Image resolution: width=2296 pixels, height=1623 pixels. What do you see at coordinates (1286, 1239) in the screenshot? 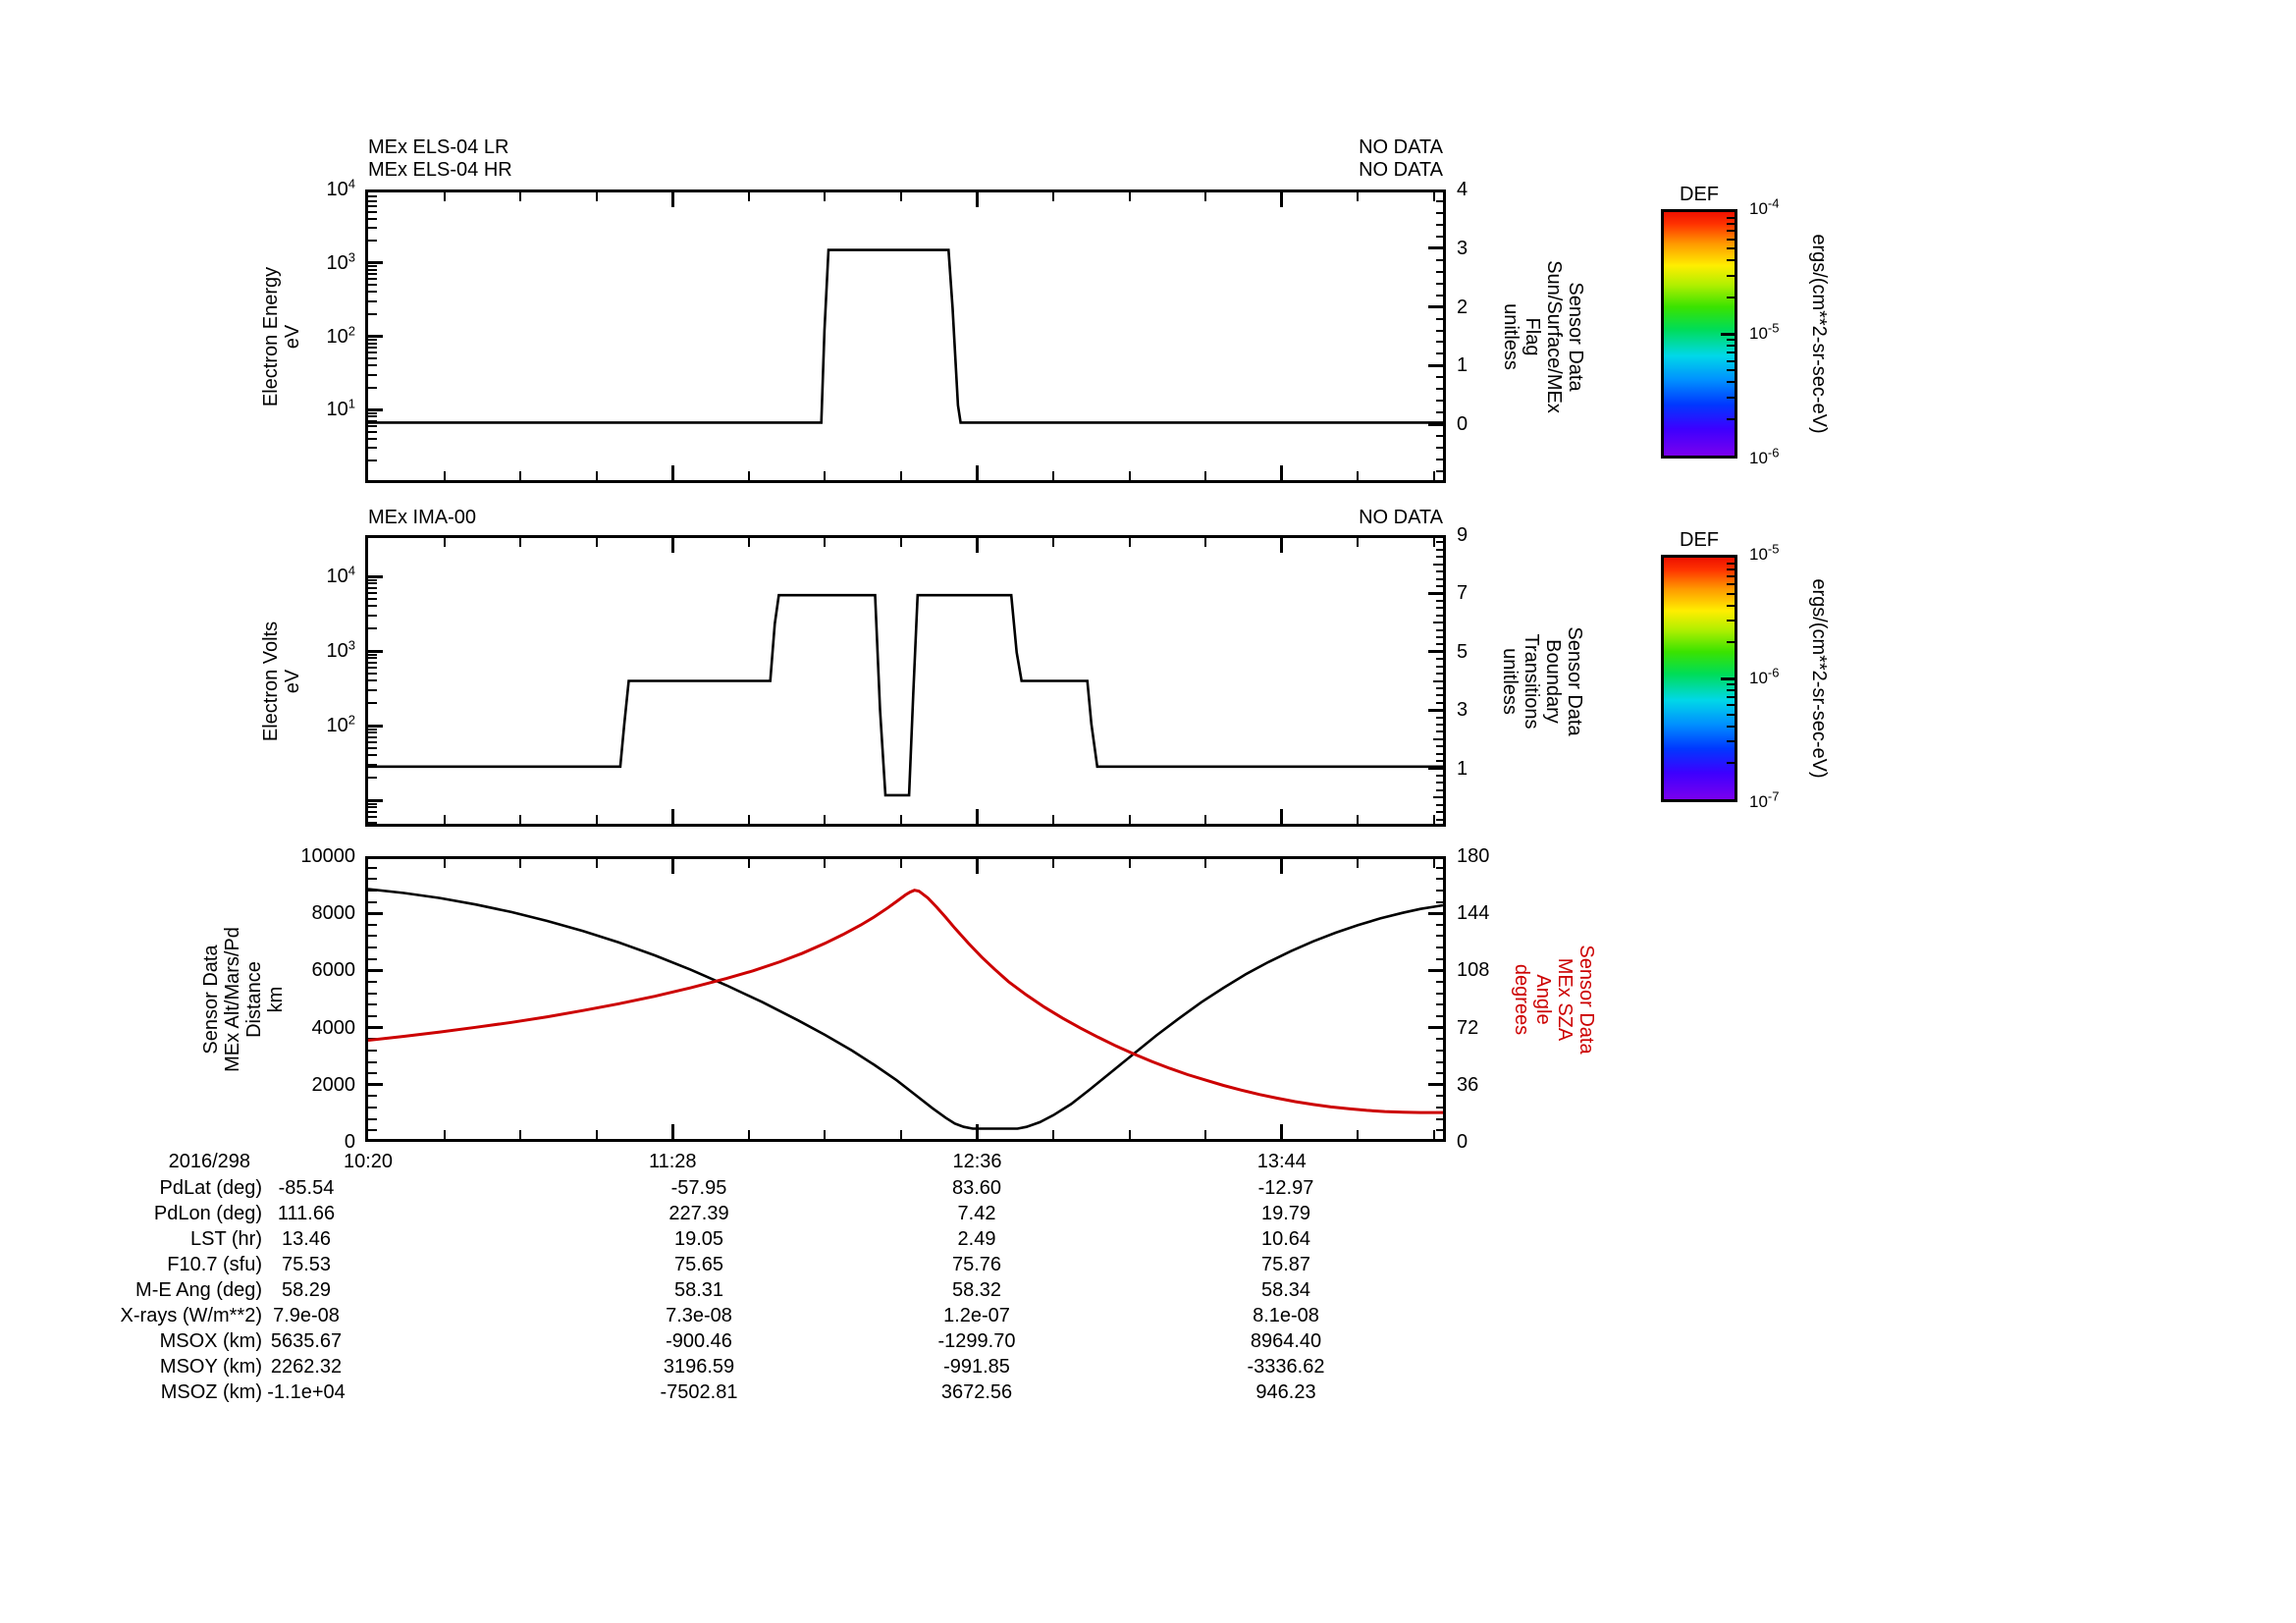
I see `table-cell-value: 10.64` at bounding box center [1286, 1239].